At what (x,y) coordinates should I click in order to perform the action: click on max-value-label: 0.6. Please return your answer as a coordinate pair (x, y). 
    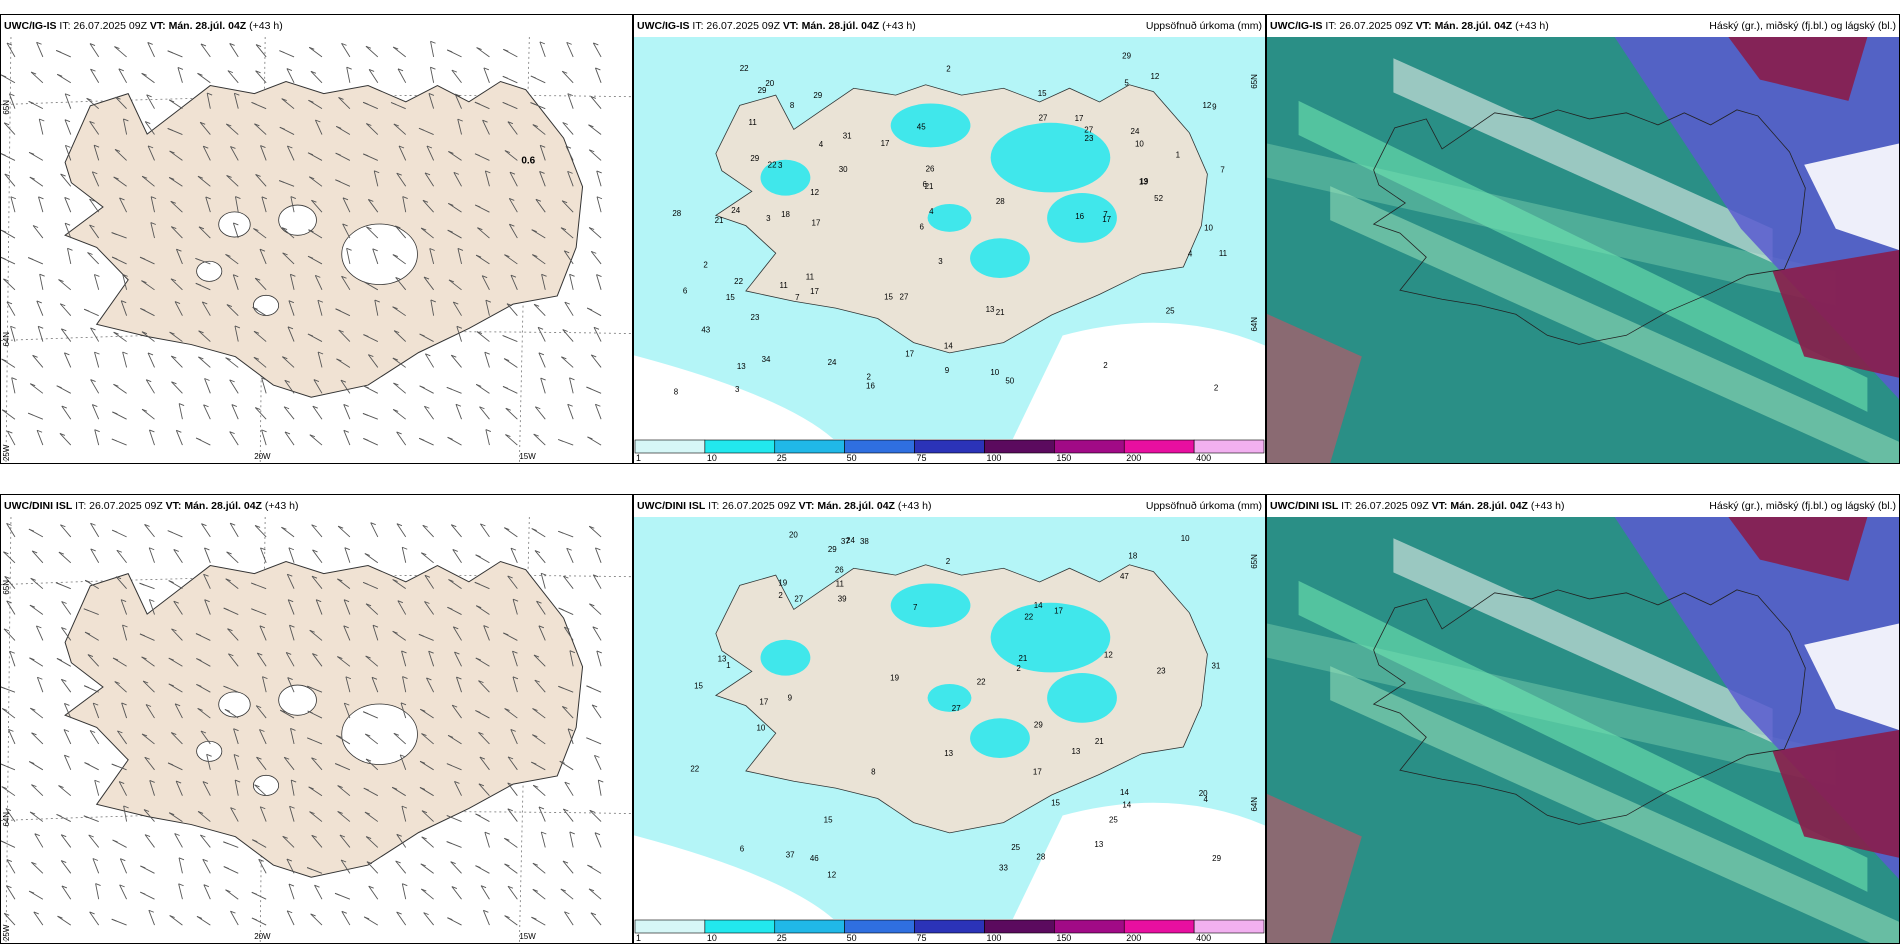
    Looking at the image, I should click on (528, 160).